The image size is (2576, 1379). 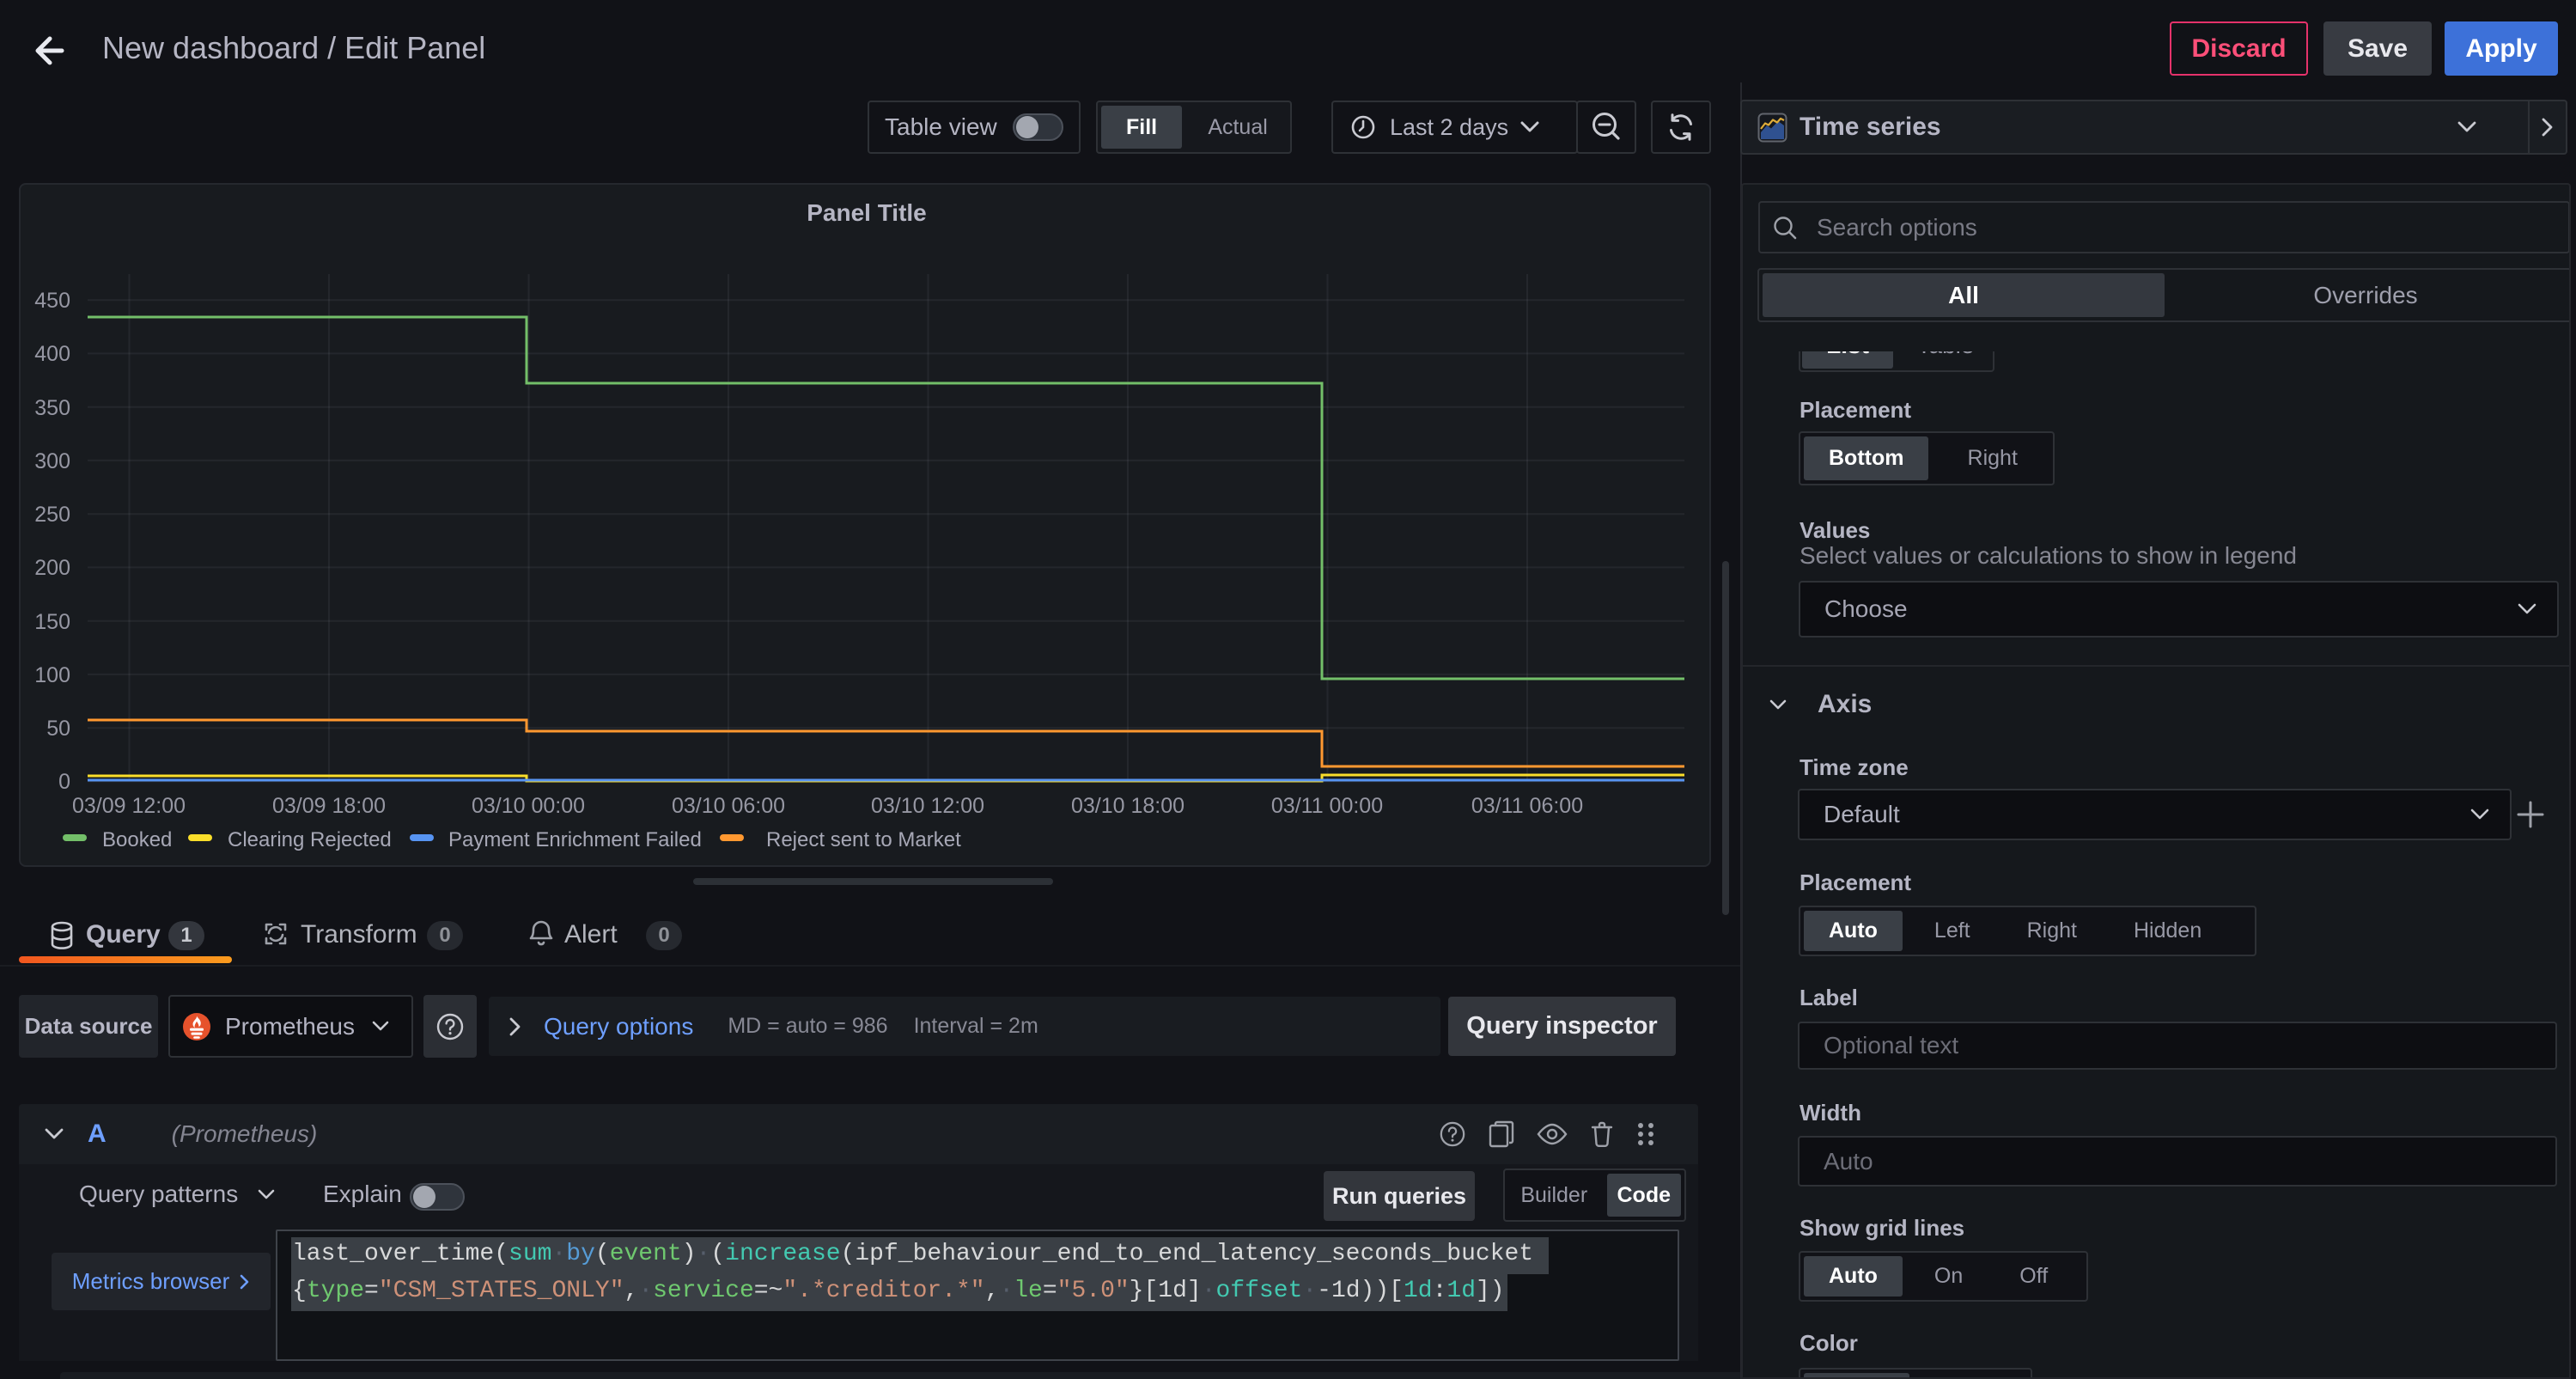 I want to click on svg-text: Reject sent to Market, so click(x=863, y=839).